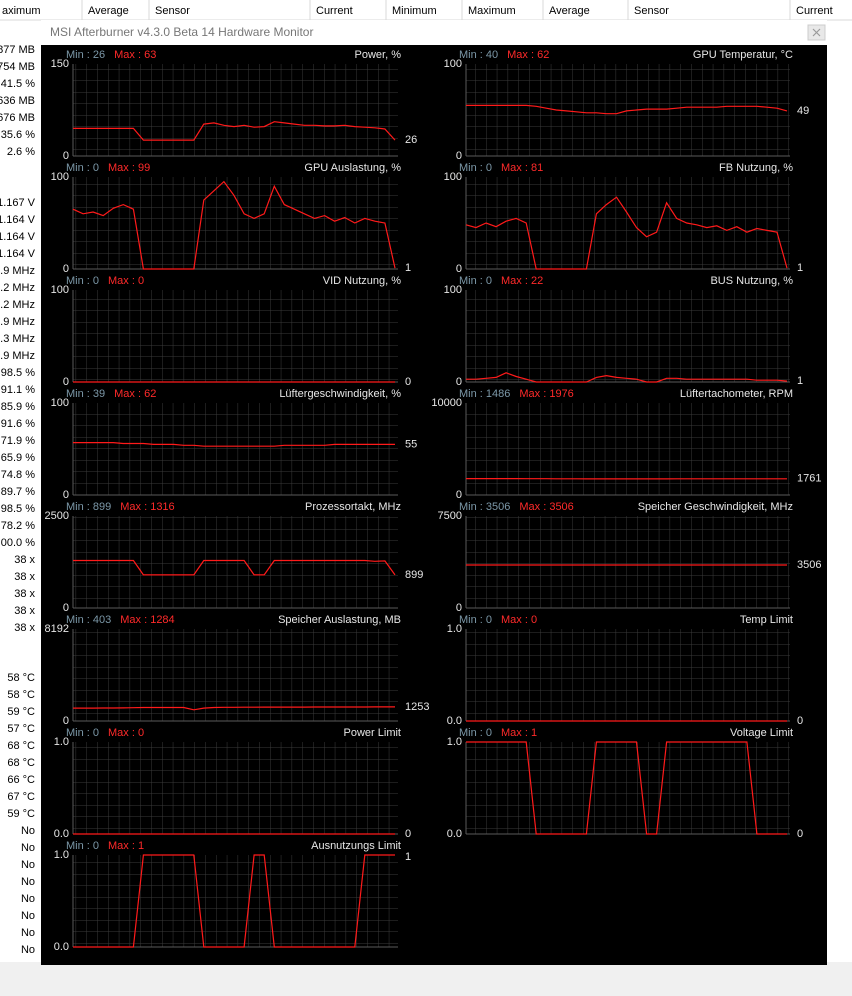 This screenshot has height=996, width=852. Describe the element at coordinates (625, 783) in the screenshot. I see `graph-panel: Min : 0 Max : 1 Voltage Limit 1.0 0.0 0` at that location.